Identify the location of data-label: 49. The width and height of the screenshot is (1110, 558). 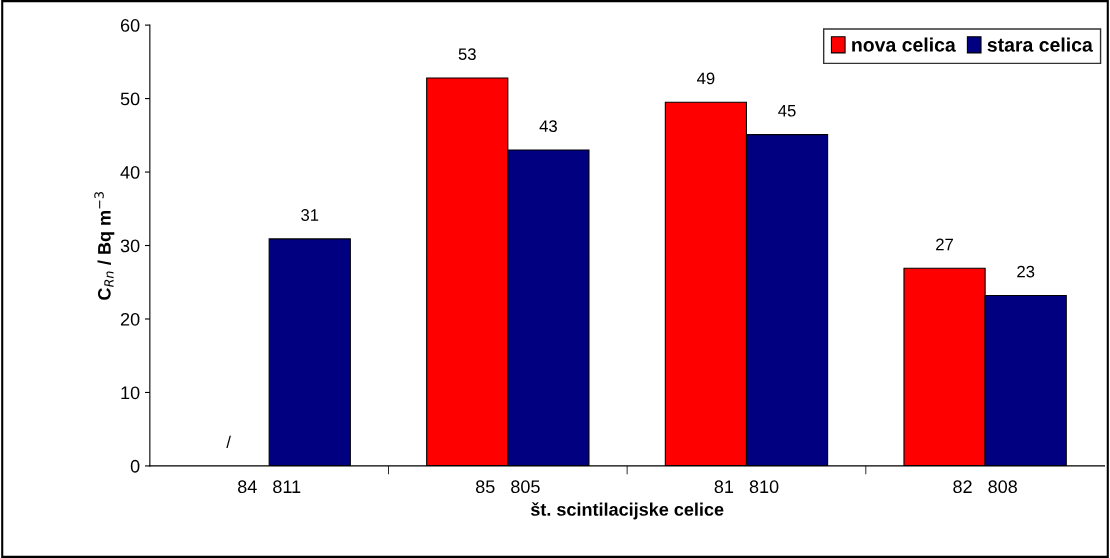
(706, 78).